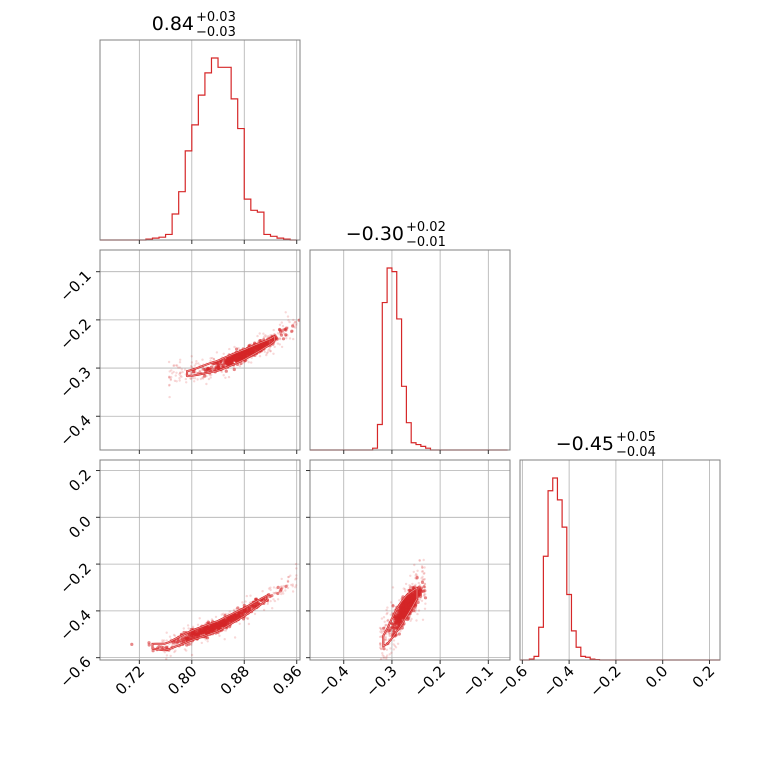 This screenshot has width=760, height=760. What do you see at coordinates (230, 356) in the screenshot?
I see `contour-highlight` at bounding box center [230, 356].